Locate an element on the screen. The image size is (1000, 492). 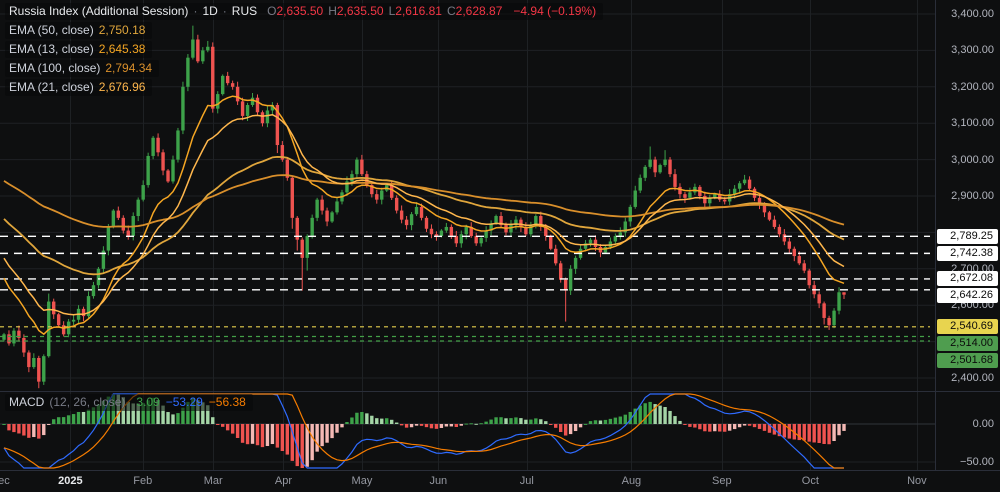
macd-tick-label: 0.00 is located at coordinates (983, 424).